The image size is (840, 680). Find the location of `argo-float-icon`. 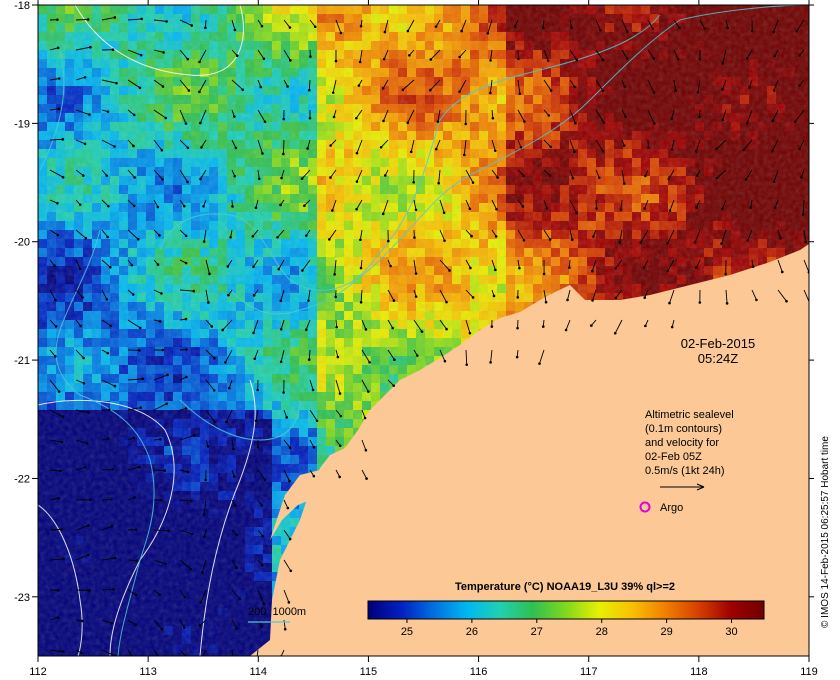

argo-float-icon is located at coordinates (645, 507).